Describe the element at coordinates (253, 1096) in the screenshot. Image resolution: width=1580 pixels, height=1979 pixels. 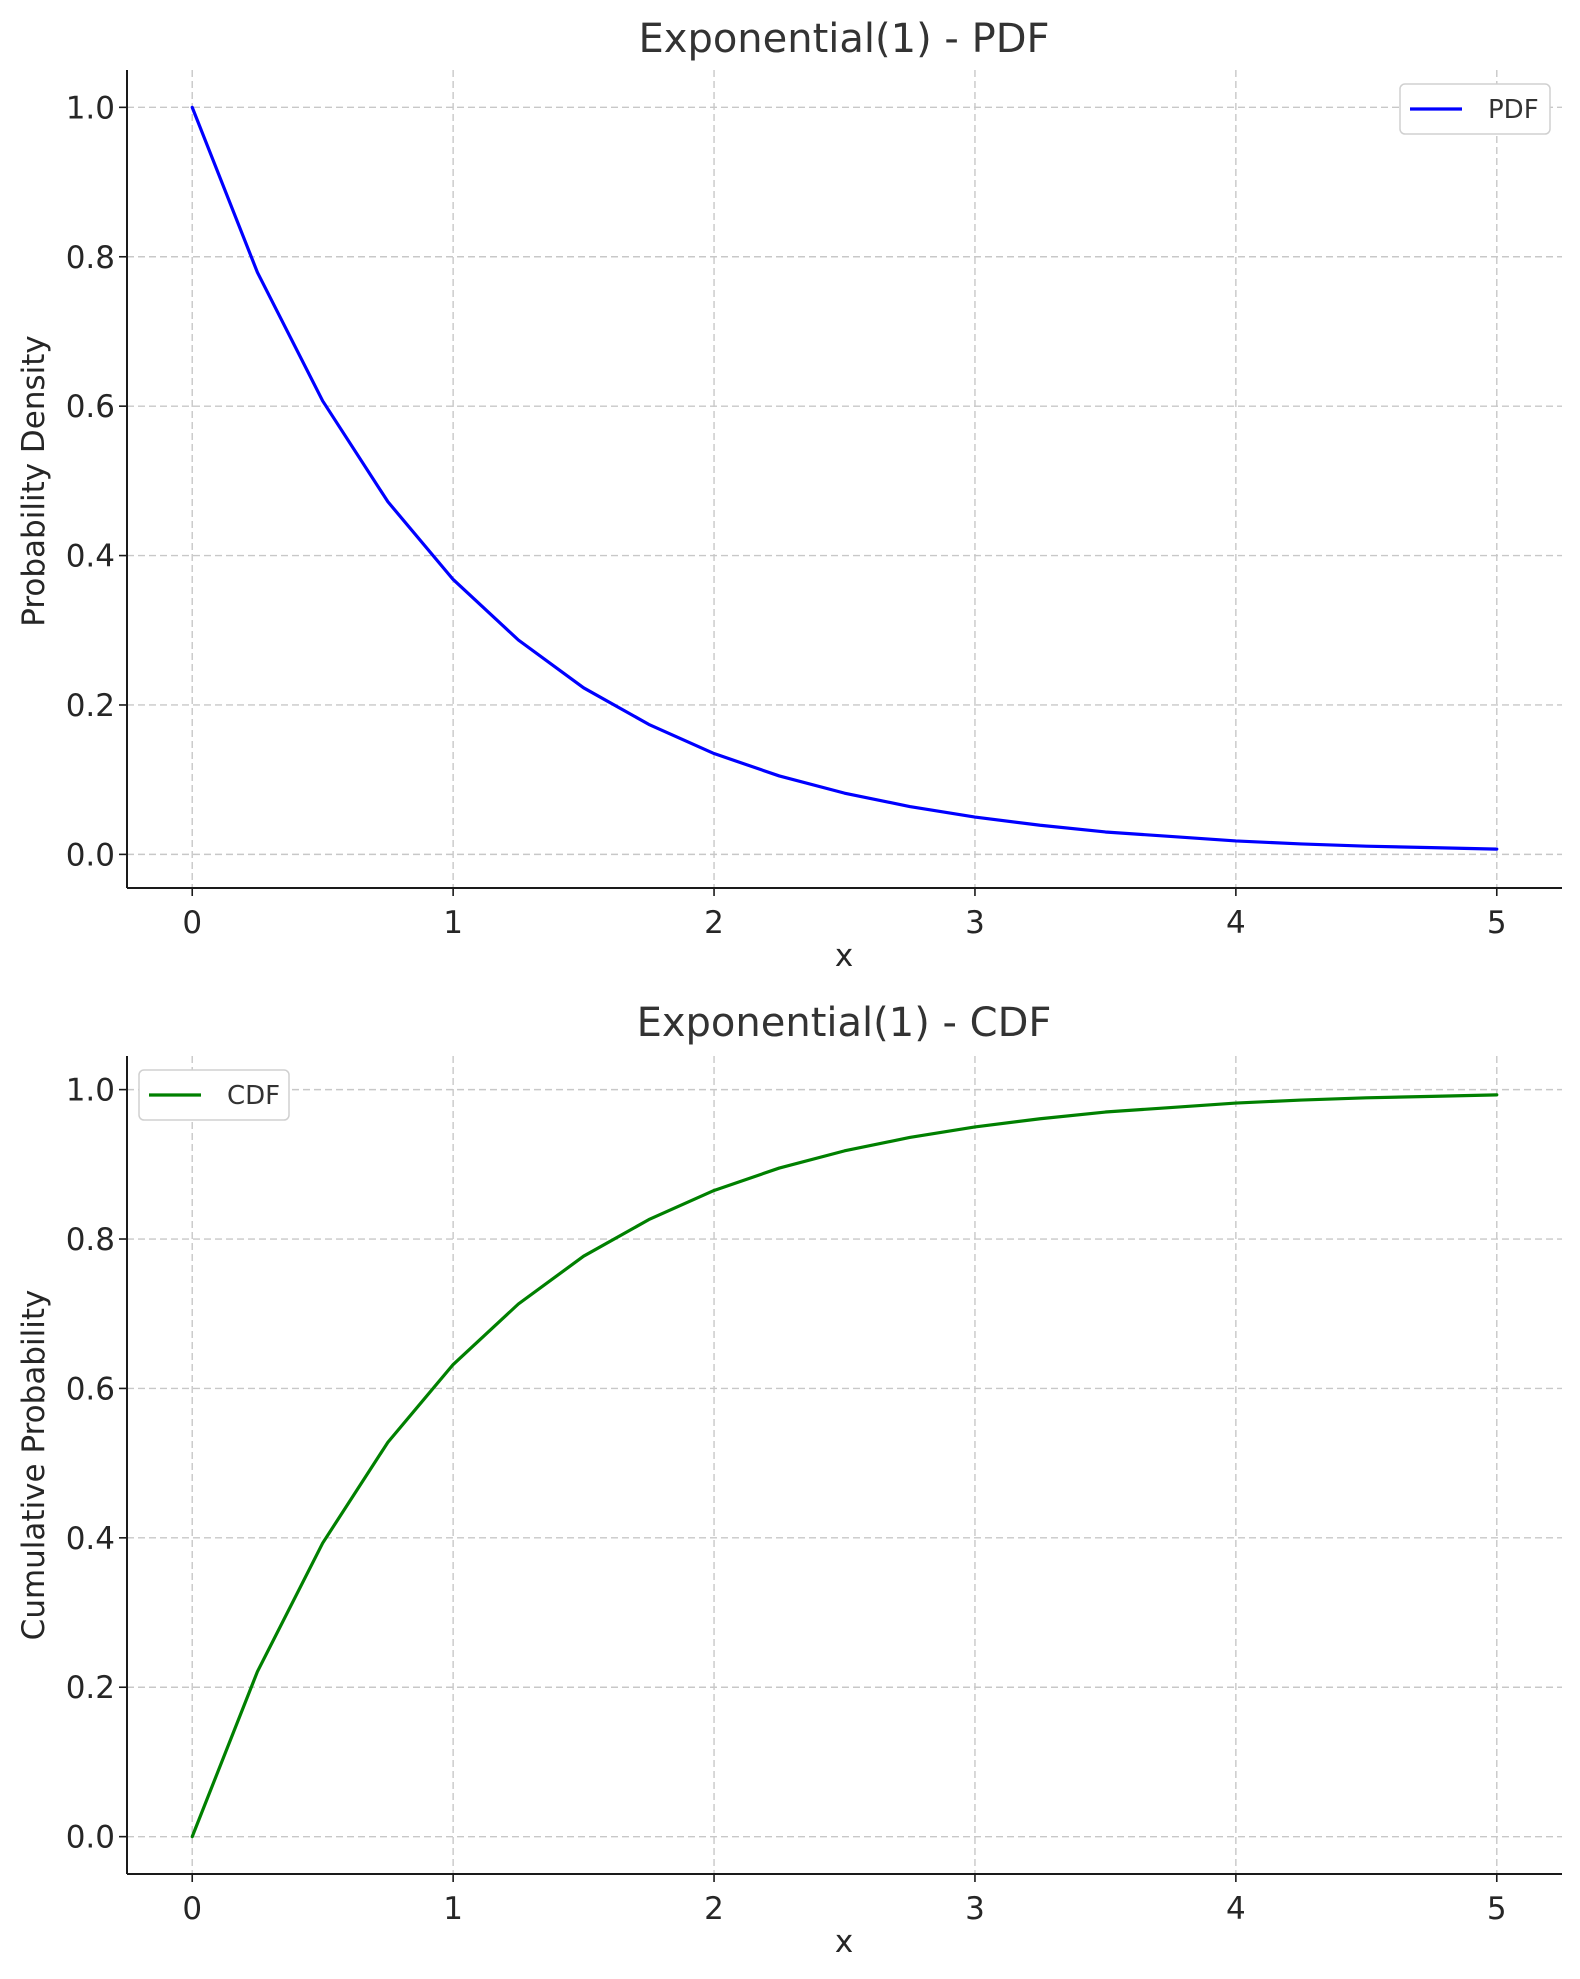
I see `cdf-legend-label-0: CDF` at that location.